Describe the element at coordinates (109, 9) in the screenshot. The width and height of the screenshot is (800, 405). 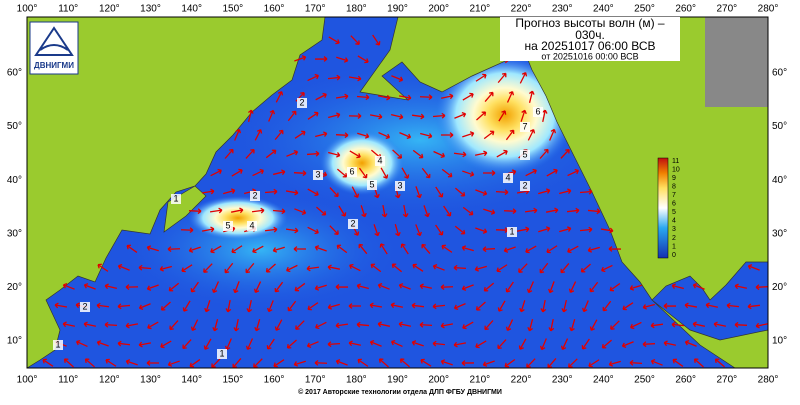
I see `lon-label: 120°` at that location.